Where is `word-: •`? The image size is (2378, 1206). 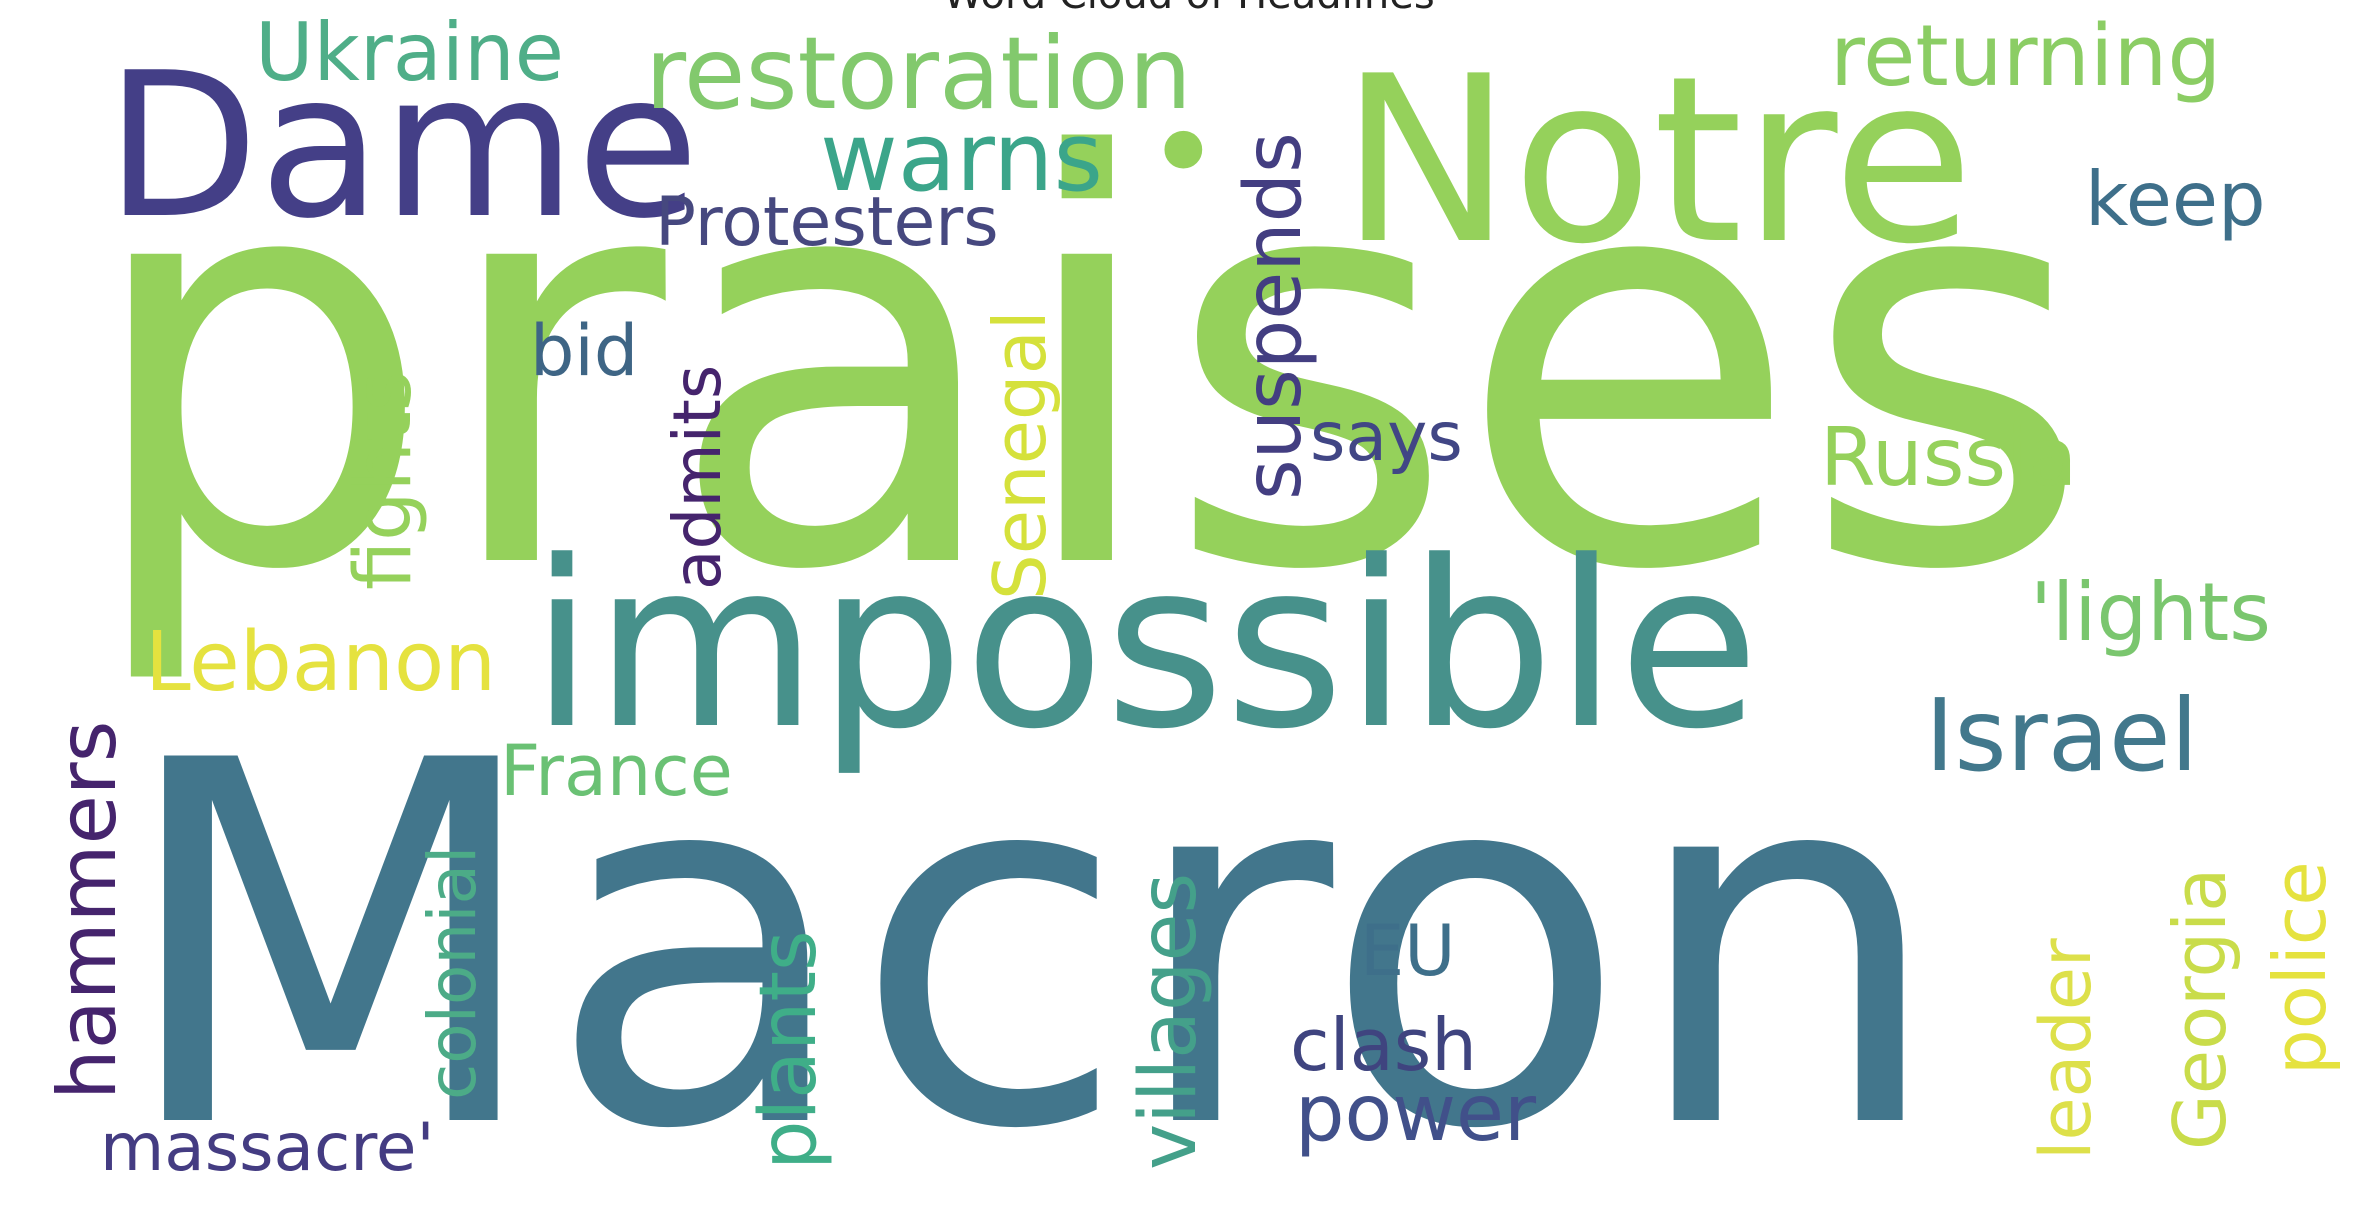 word-: • is located at coordinates (1183, 153).